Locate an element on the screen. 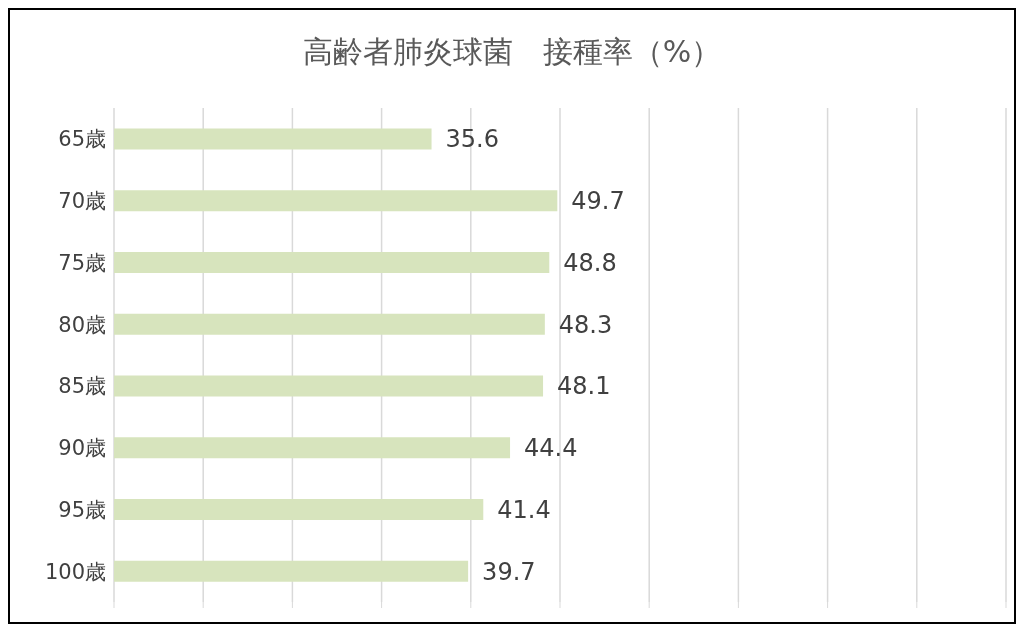 This screenshot has width=1024, height=632. y-tick-label: 85歳 is located at coordinates (82, 386).